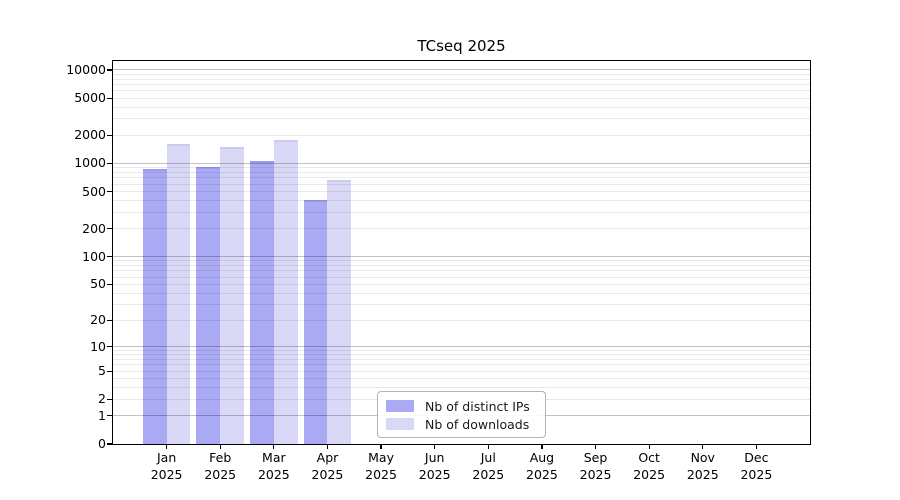 Image resolution: width=900 pixels, height=500 pixels. Describe the element at coordinates (90, 163) in the screenshot. I see `y-tick-label-1000: 1000` at that location.